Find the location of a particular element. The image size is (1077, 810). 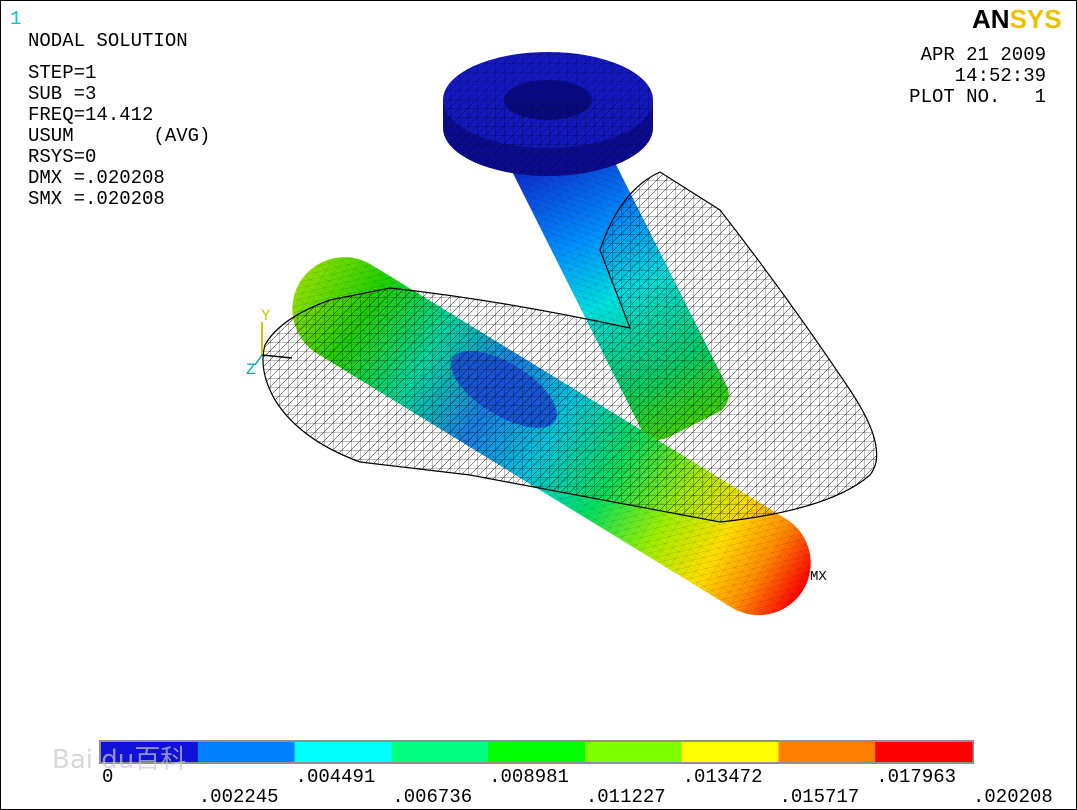

axis-y-label: Y is located at coordinates (266, 316).